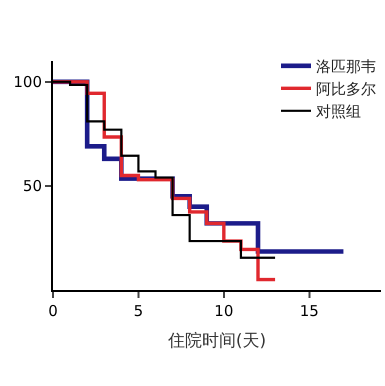 The width and height of the screenshot is (385, 386). What do you see at coordinates (338, 111) in the screenshot?
I see `legend-label: 对照组` at bounding box center [338, 111].